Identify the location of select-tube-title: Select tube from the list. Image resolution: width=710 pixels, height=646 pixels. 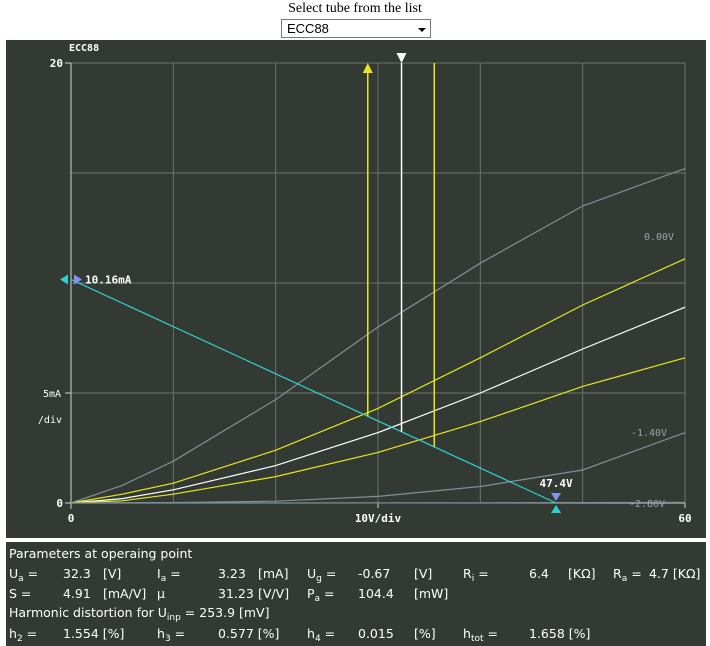
(355, 8).